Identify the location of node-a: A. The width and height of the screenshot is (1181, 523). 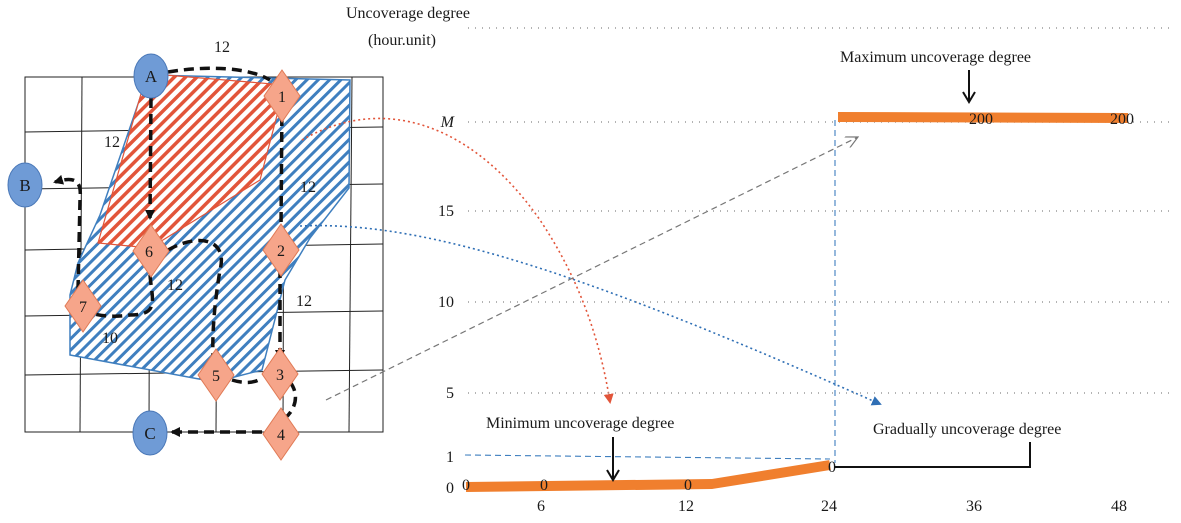
(151, 76).